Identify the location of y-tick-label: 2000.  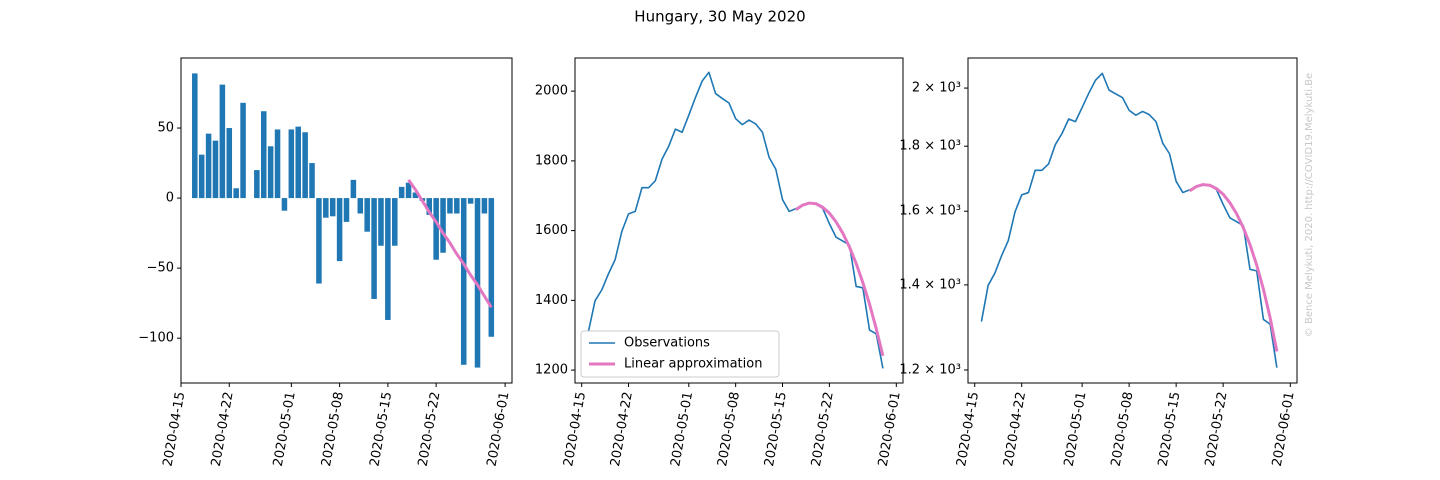
(551, 91).